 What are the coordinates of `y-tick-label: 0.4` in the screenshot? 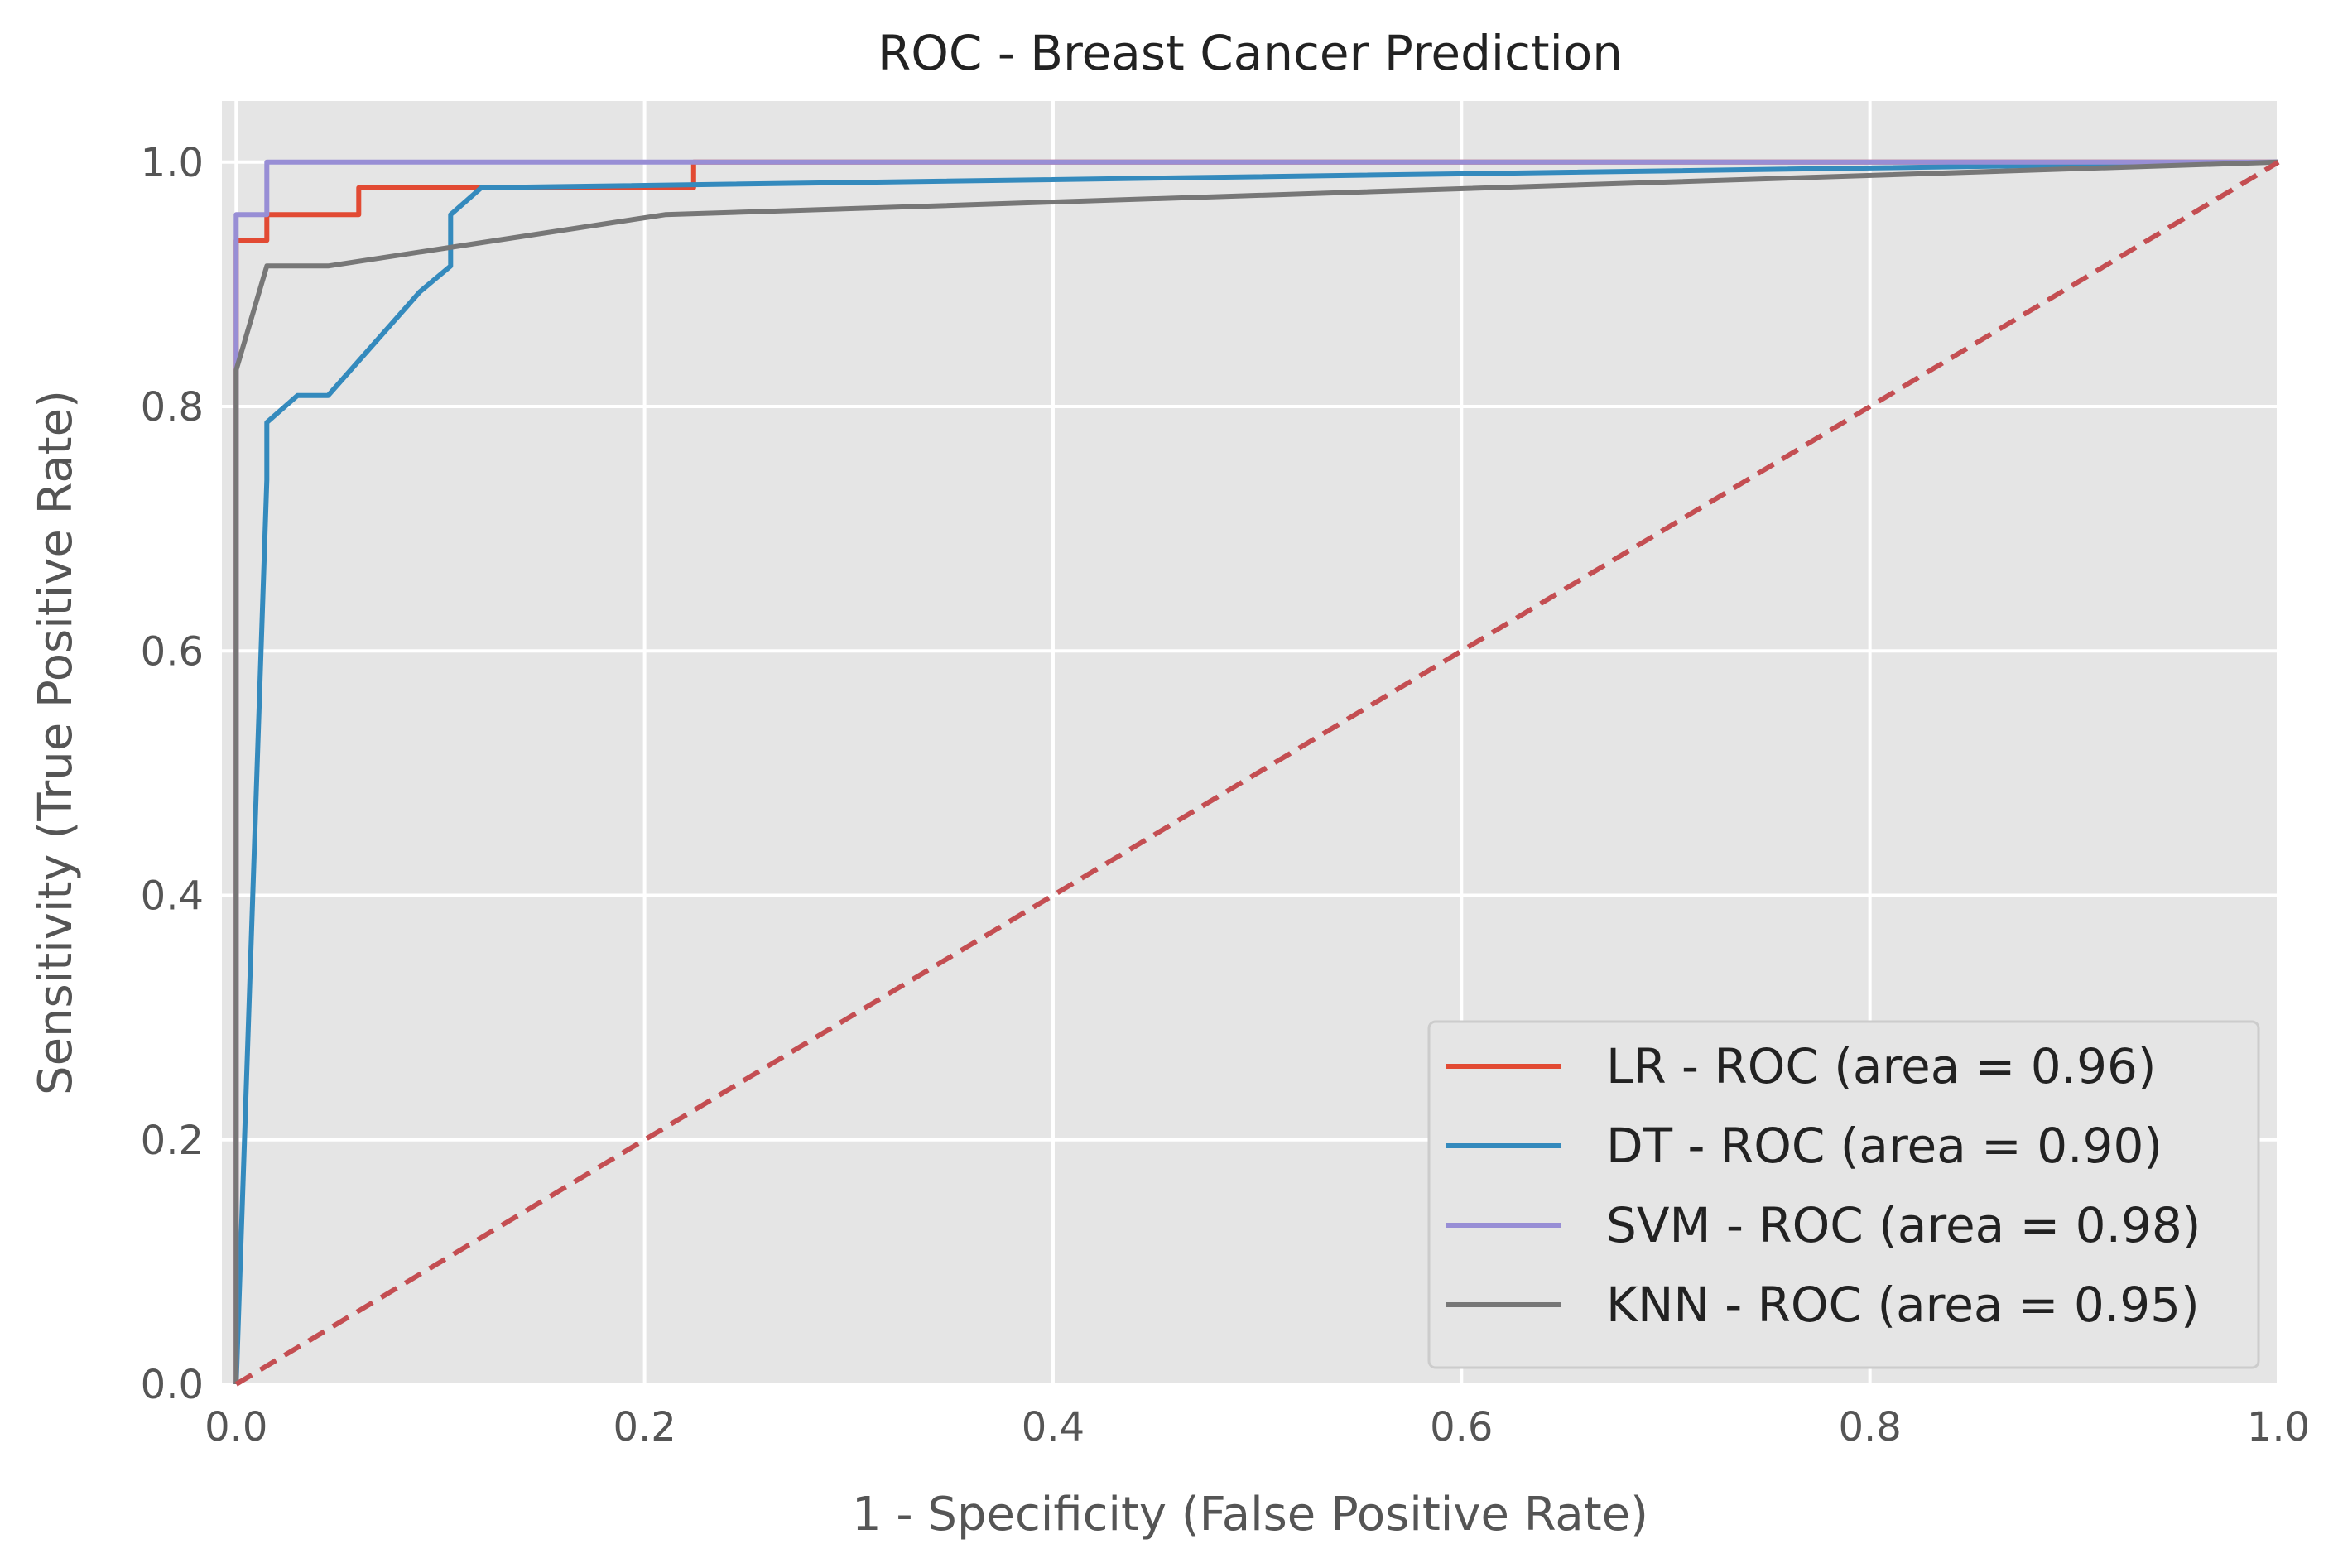 It's located at (172, 896).